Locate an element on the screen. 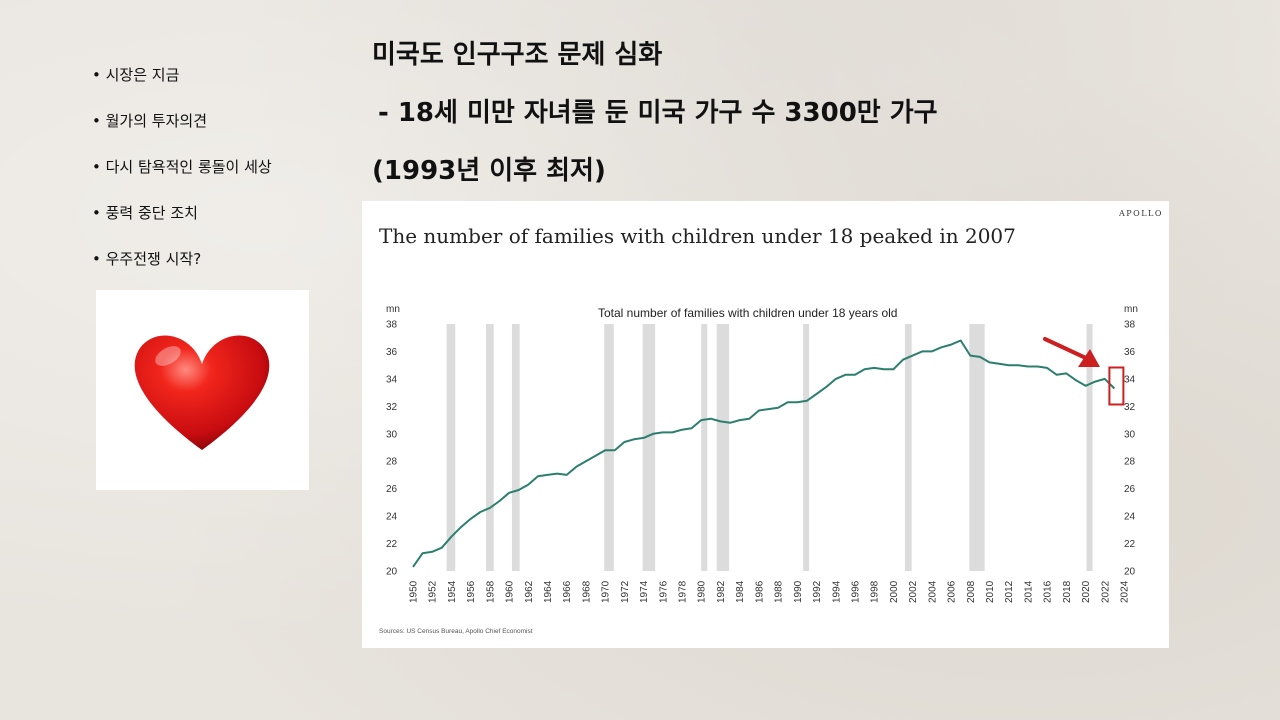 This screenshot has height=720, width=1280. x-tick-label: 1996 is located at coordinates (855, 591).